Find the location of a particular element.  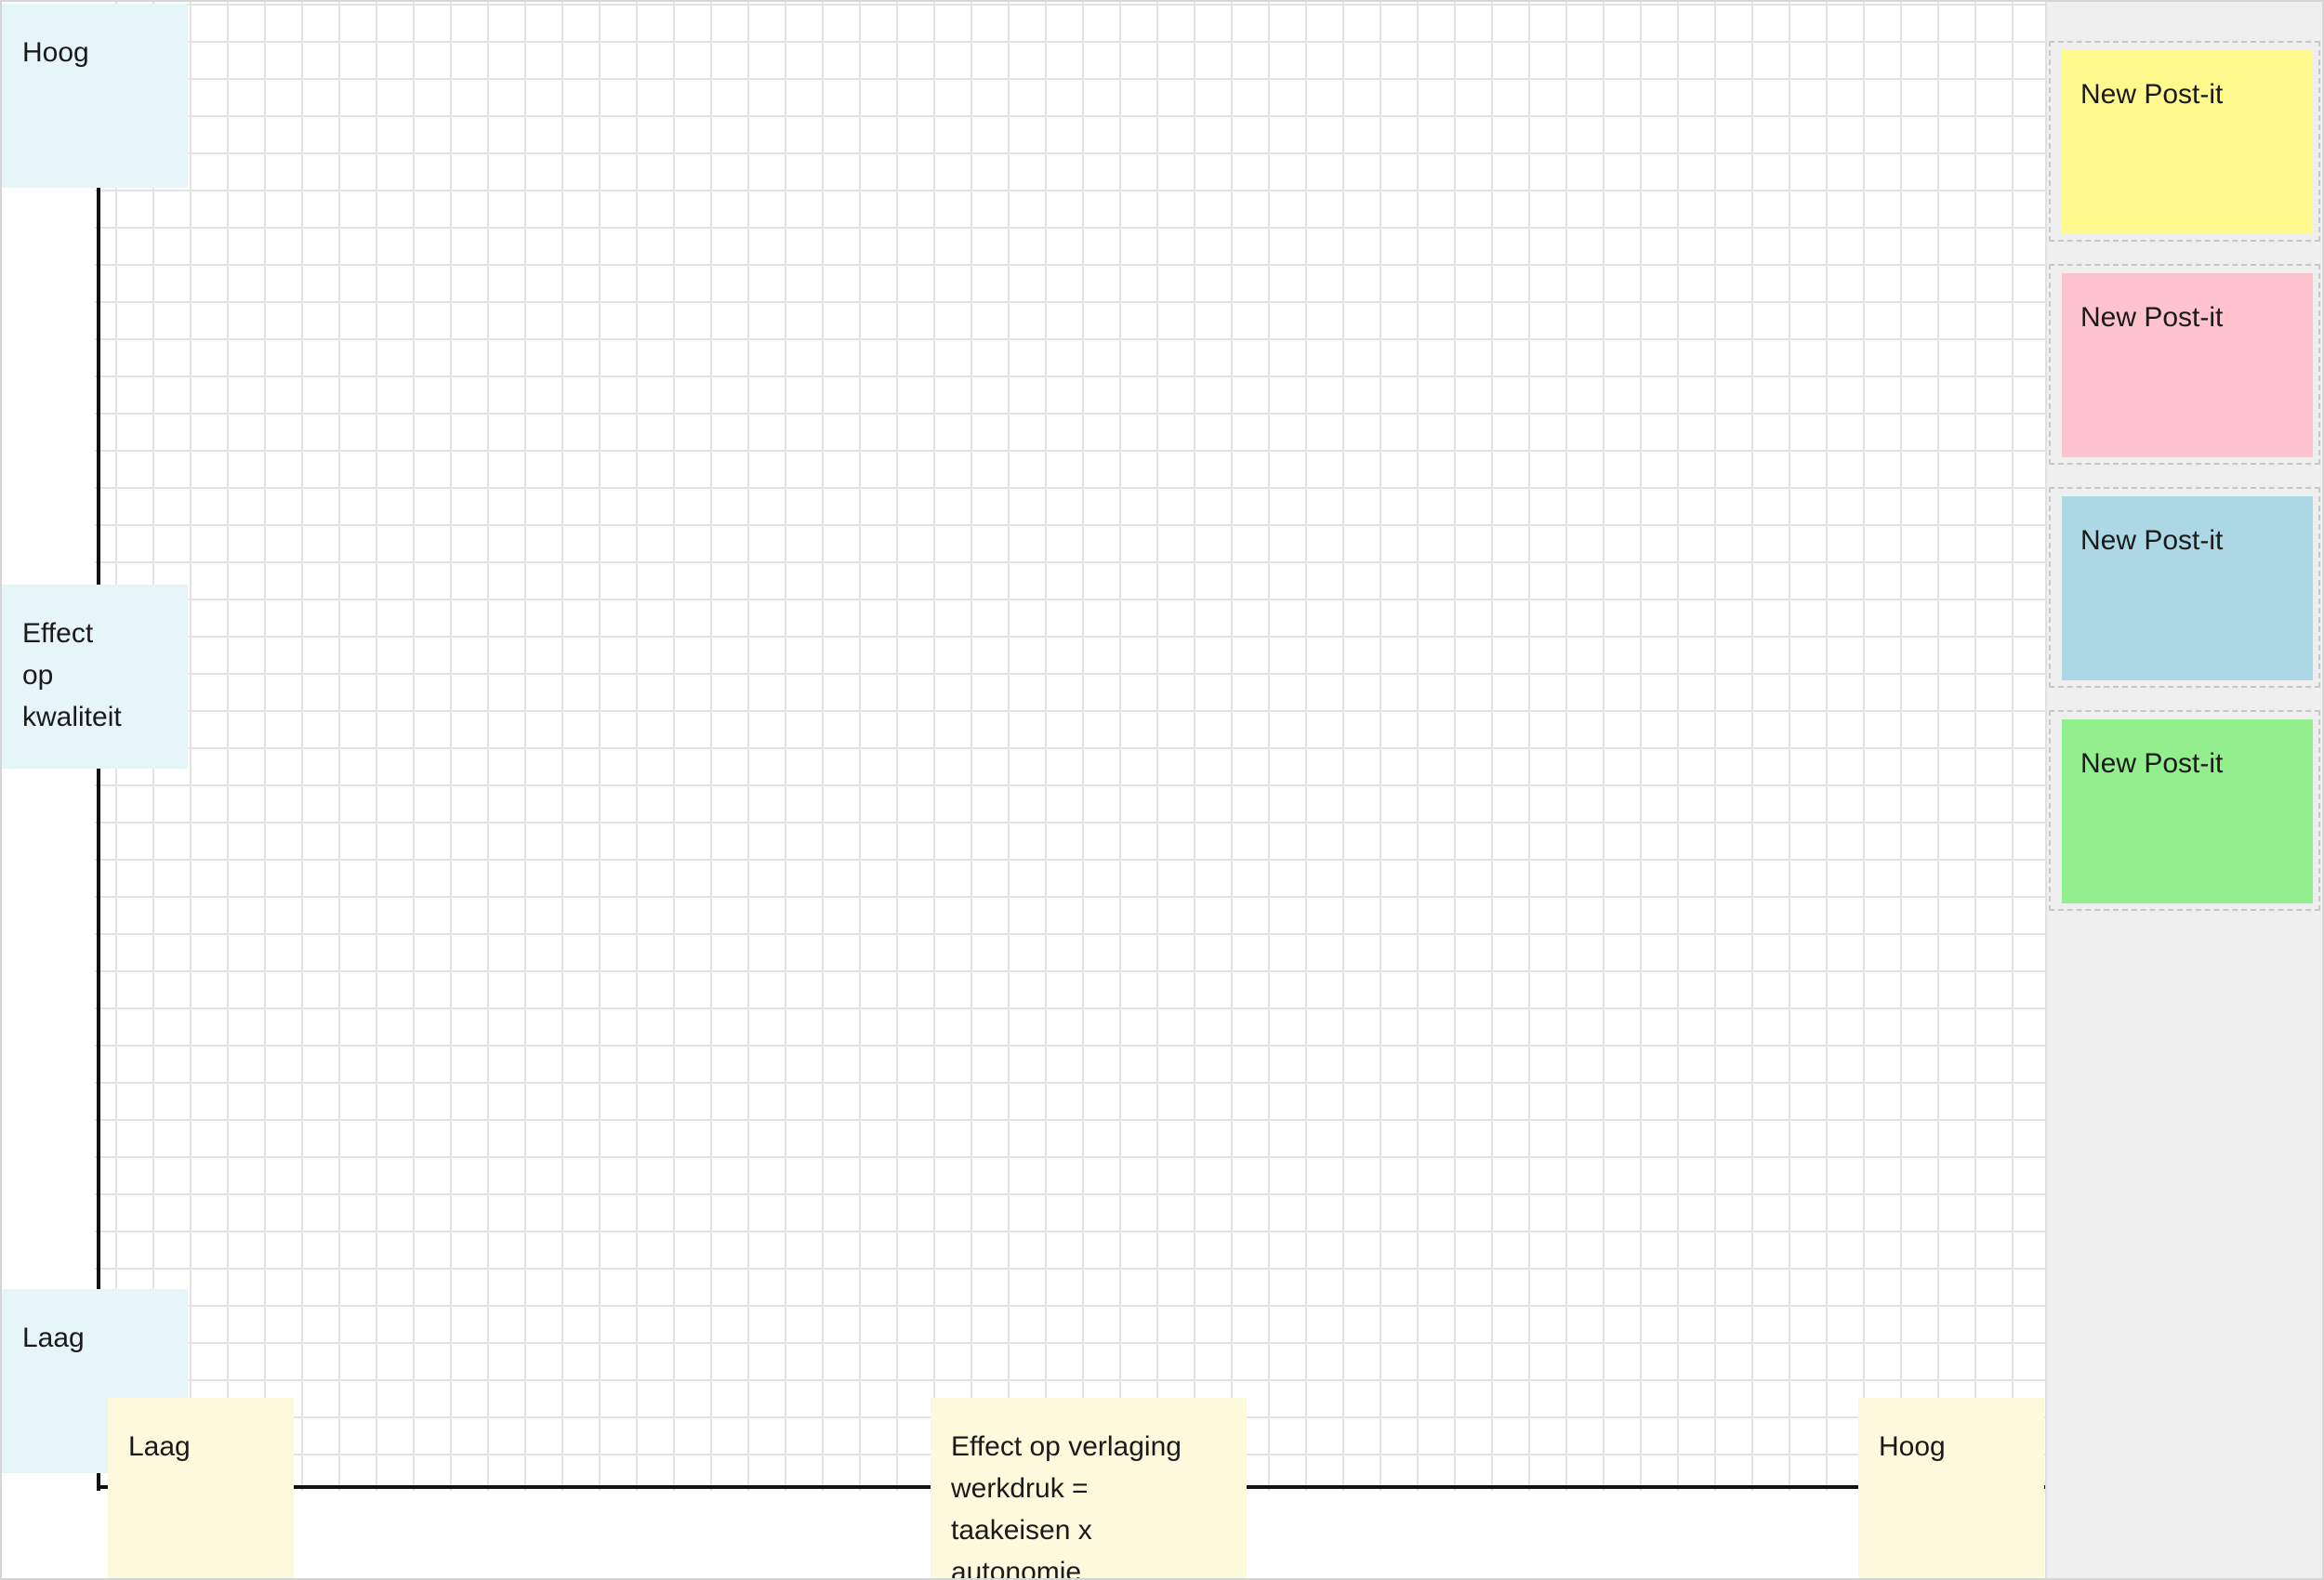

postit-green: New Post-it is located at coordinates (2187, 811).